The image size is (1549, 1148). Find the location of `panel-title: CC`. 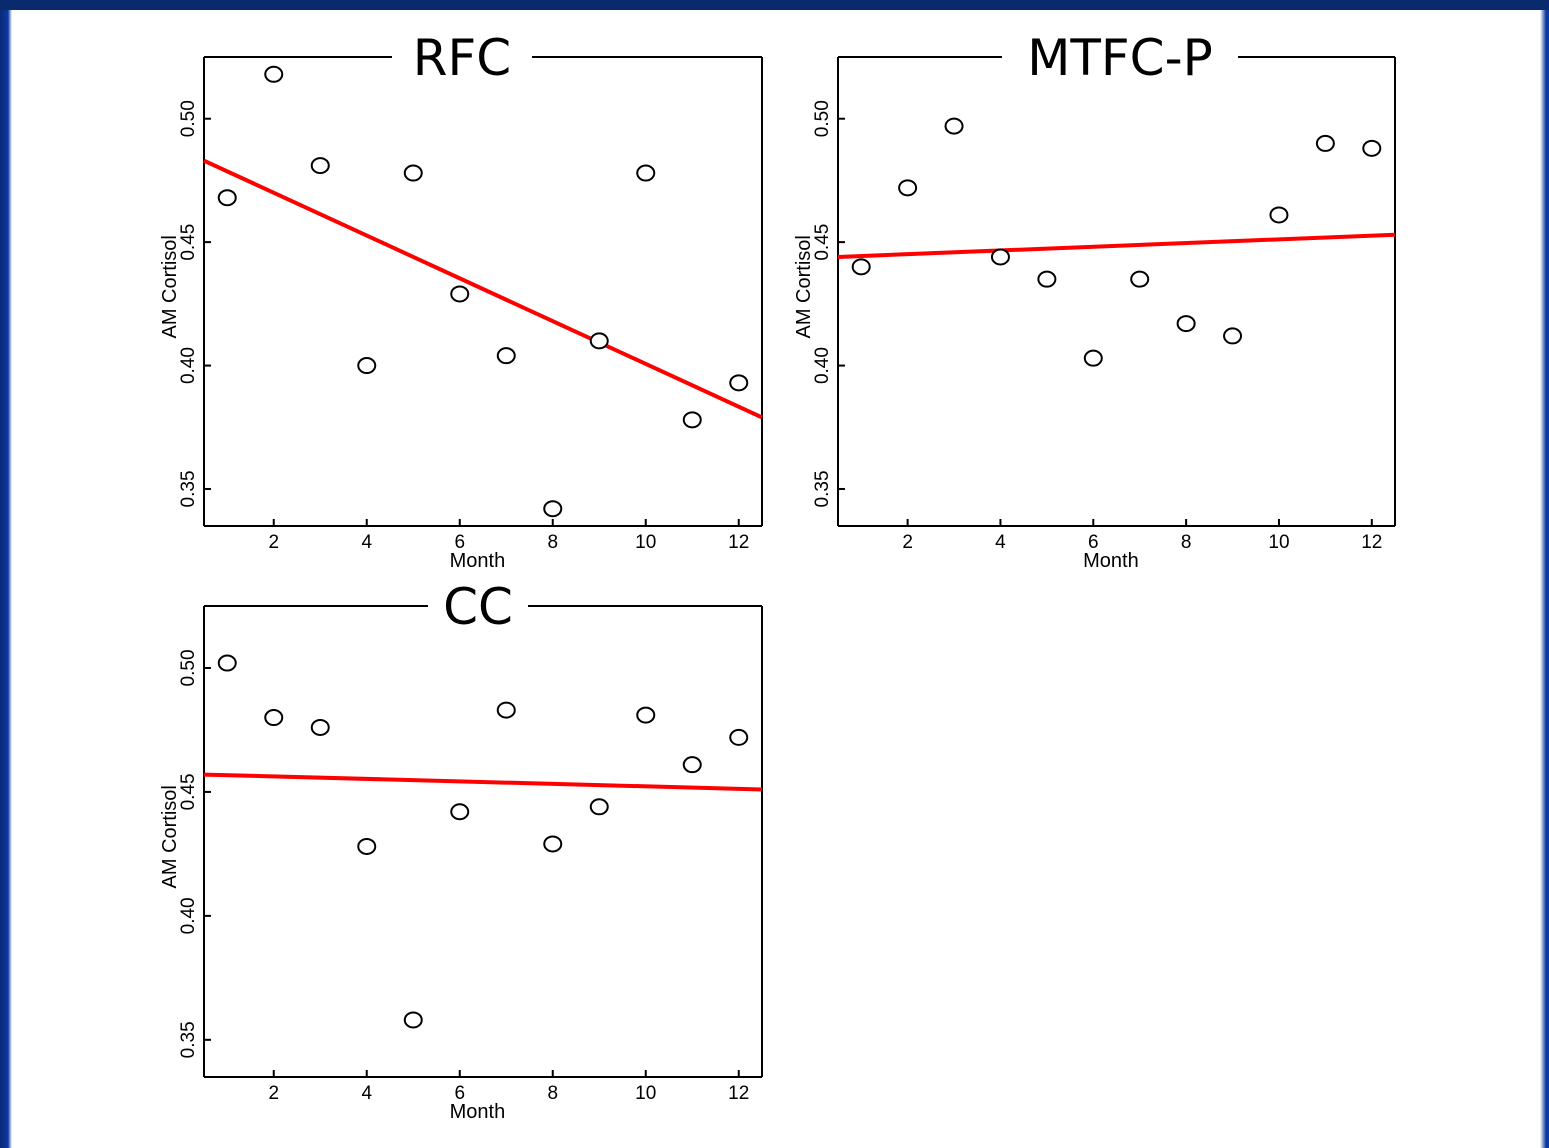

panel-title: CC is located at coordinates (478, 607).